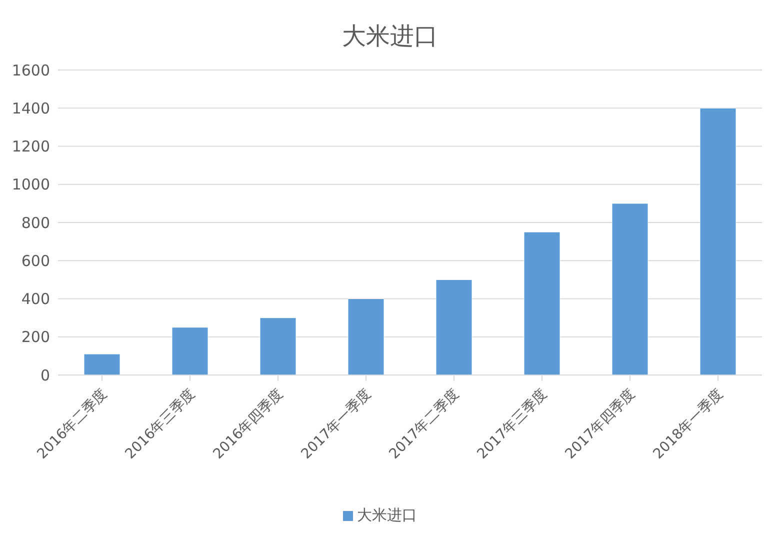  What do you see at coordinates (31, 70) in the screenshot?
I see `y-tick-label: 1600` at bounding box center [31, 70].